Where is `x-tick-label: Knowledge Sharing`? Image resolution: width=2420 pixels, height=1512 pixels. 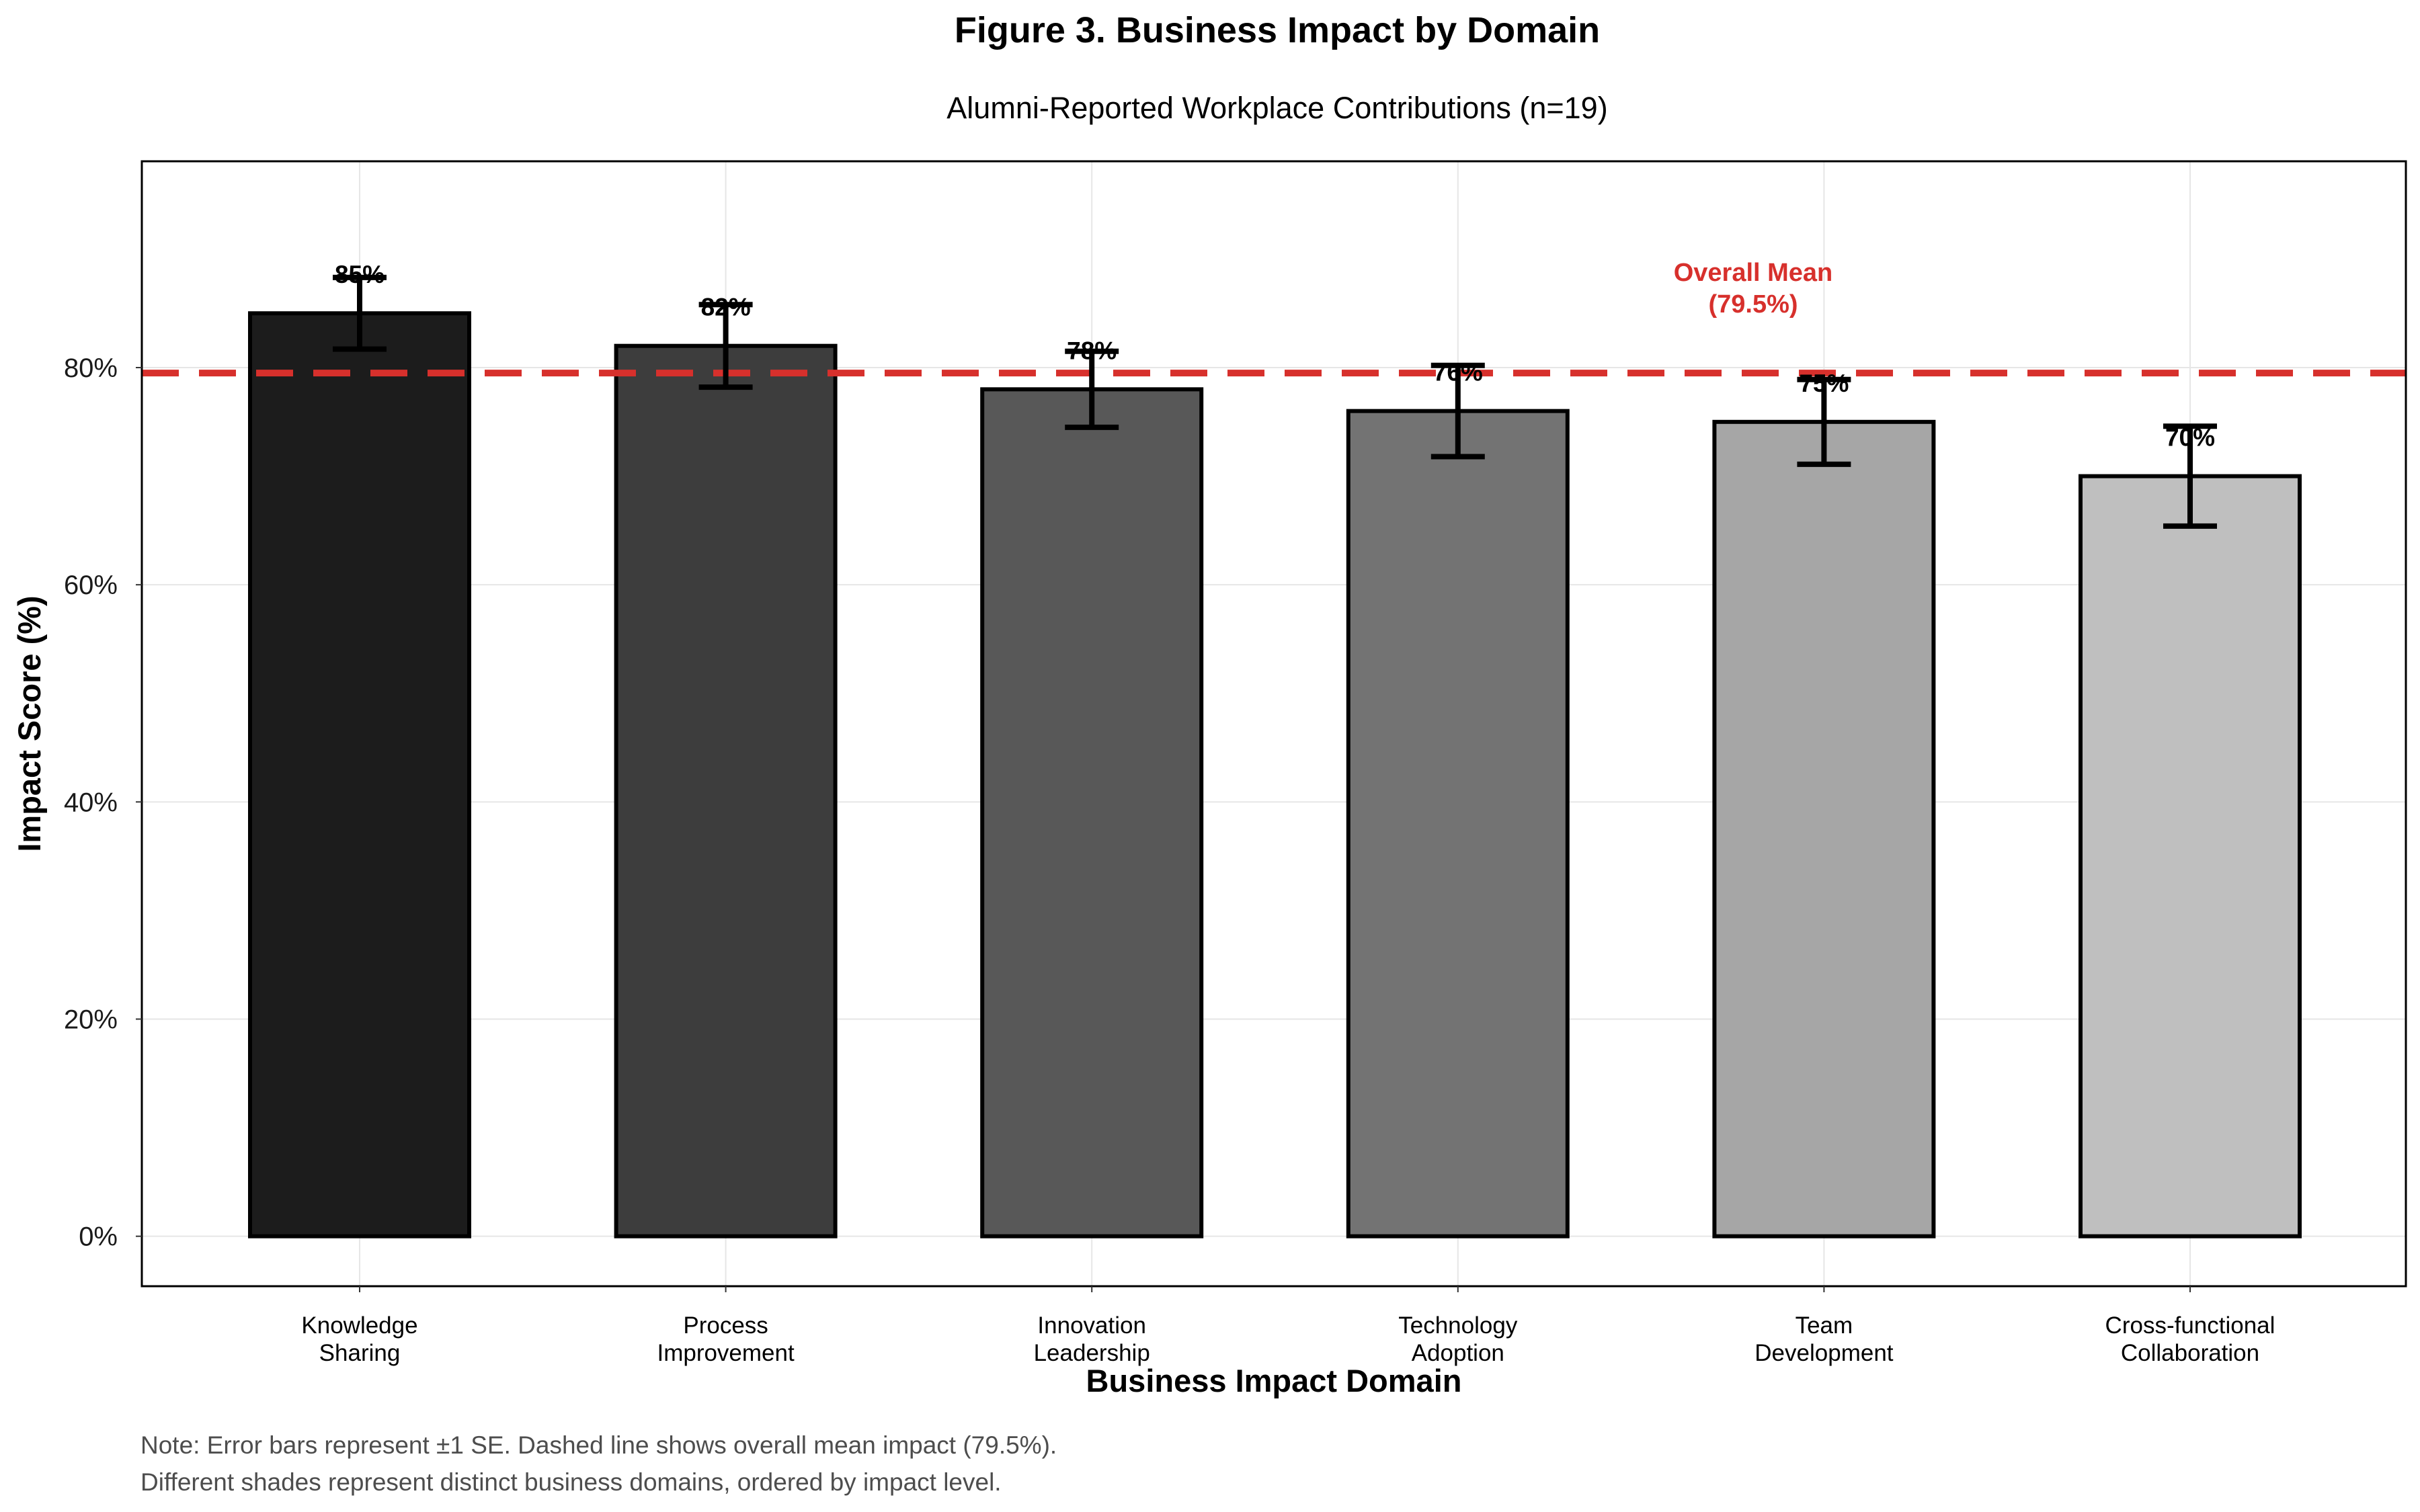
x-tick-label: Knowledge Sharing is located at coordinates (359, 1339).